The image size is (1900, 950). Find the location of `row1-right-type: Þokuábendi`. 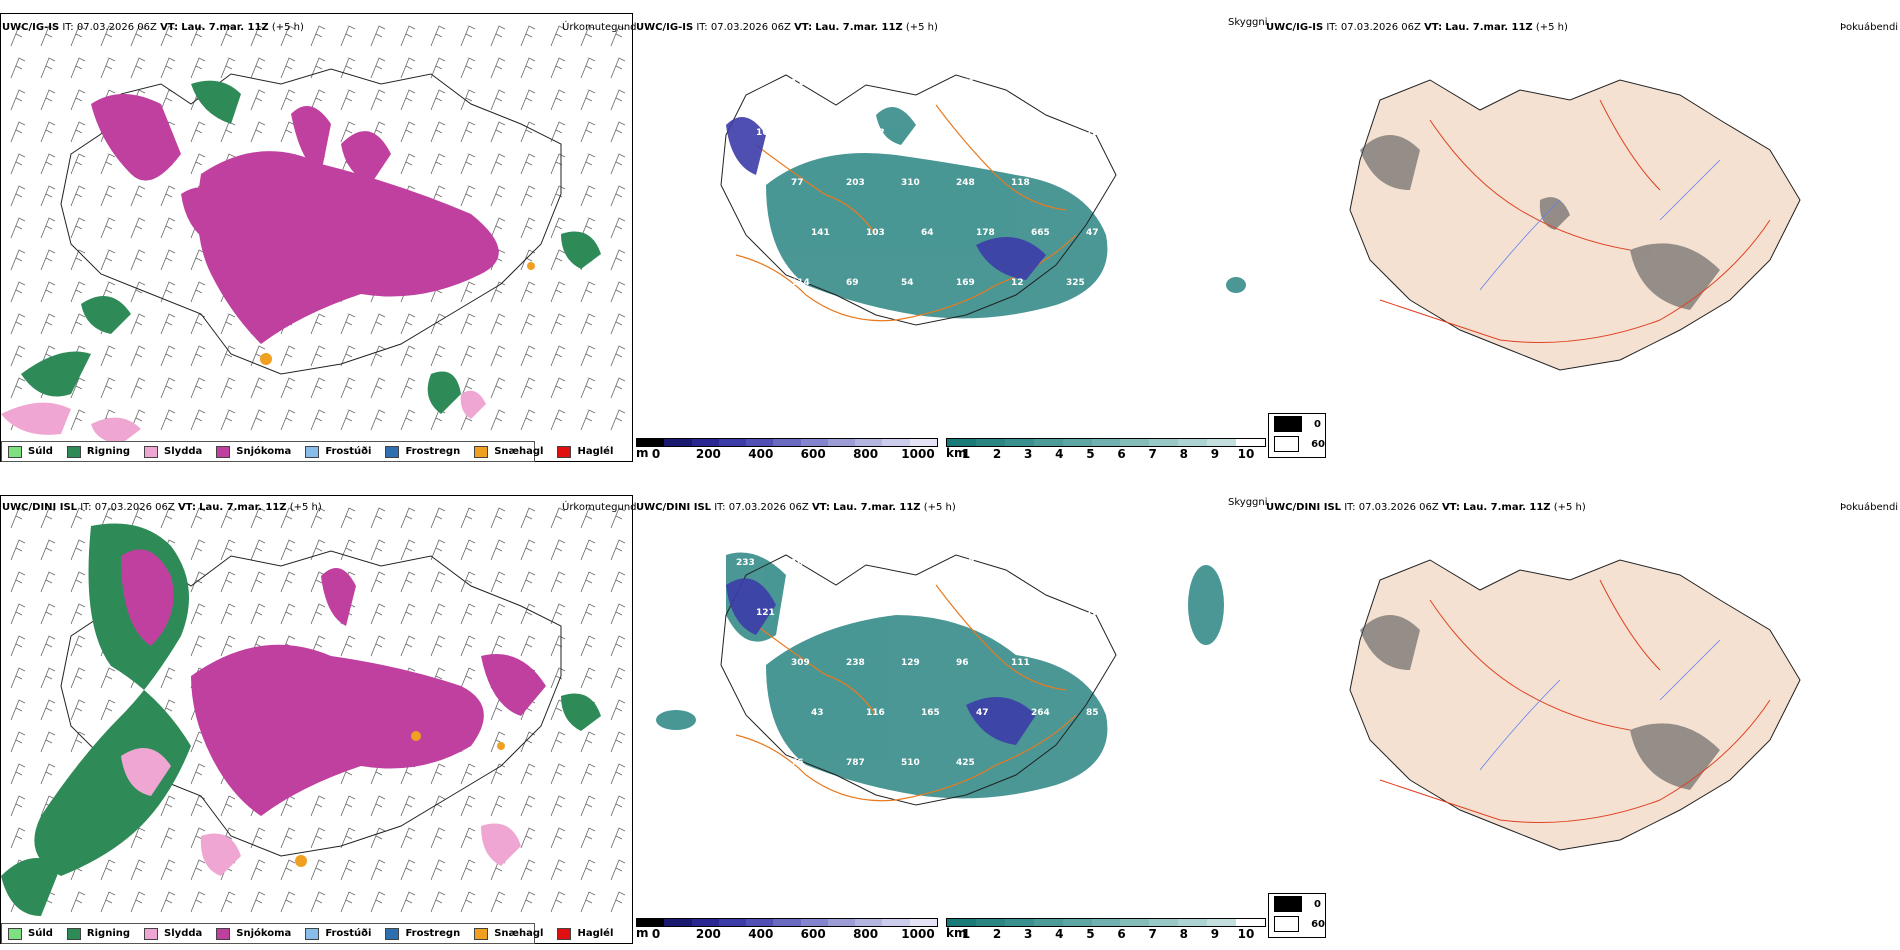

row1-right-type: Þokuábendi is located at coordinates (1869, 27).